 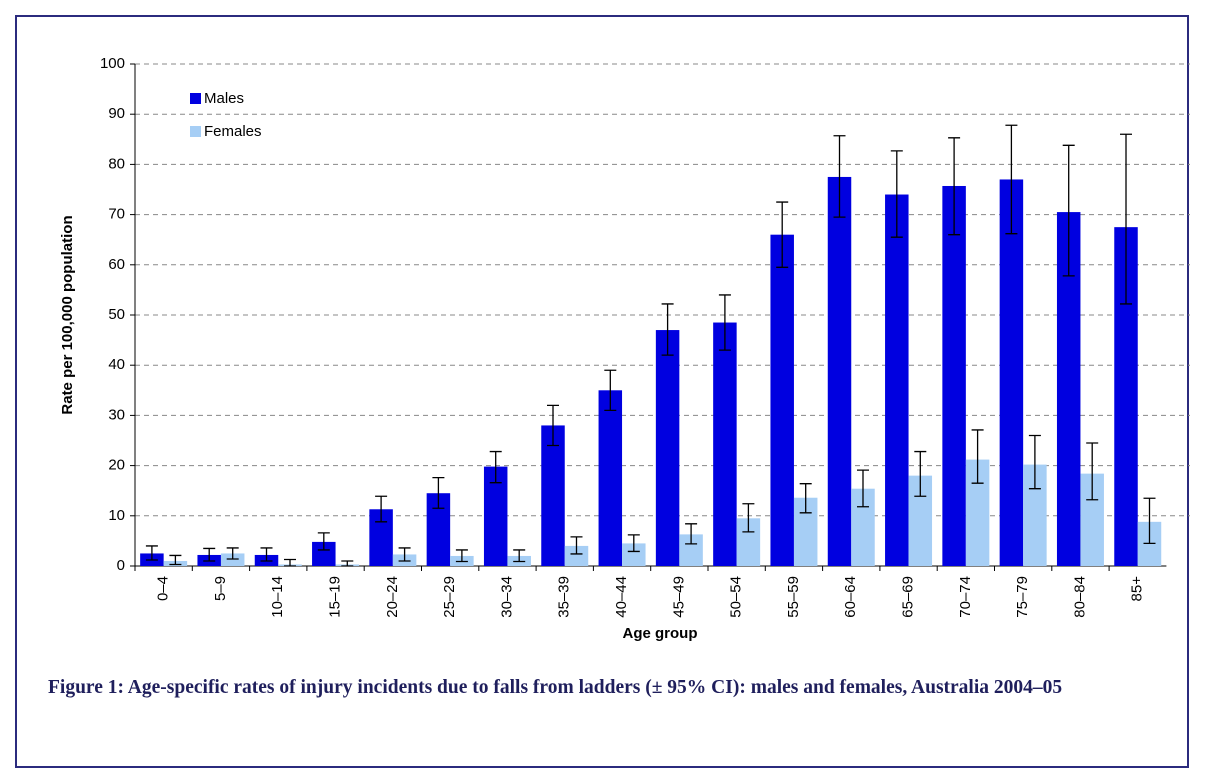 What do you see at coordinates (1137, 589) in the screenshot?
I see `x-tick-label: 85+` at bounding box center [1137, 589].